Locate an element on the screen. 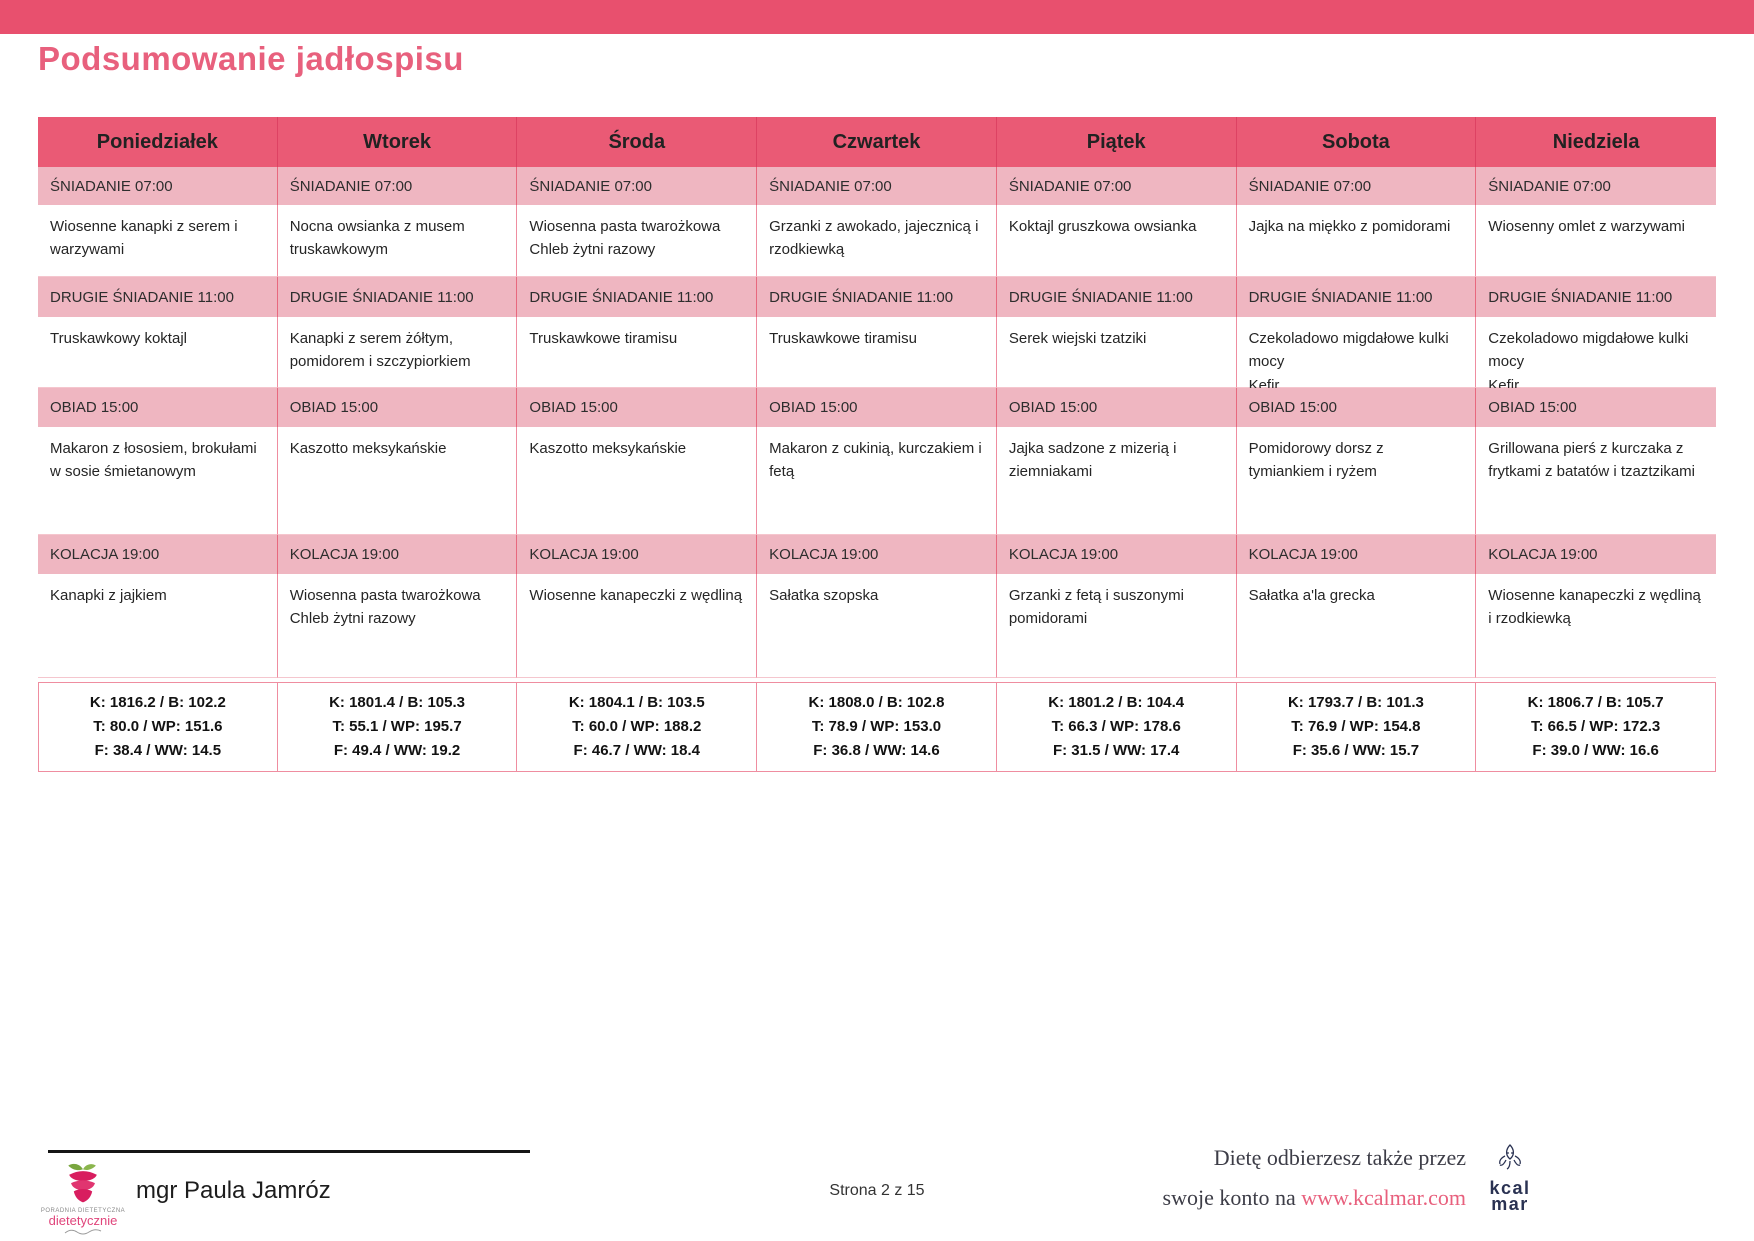  dish-cell: Serek wiejski tzatziki is located at coordinates (1116, 352).